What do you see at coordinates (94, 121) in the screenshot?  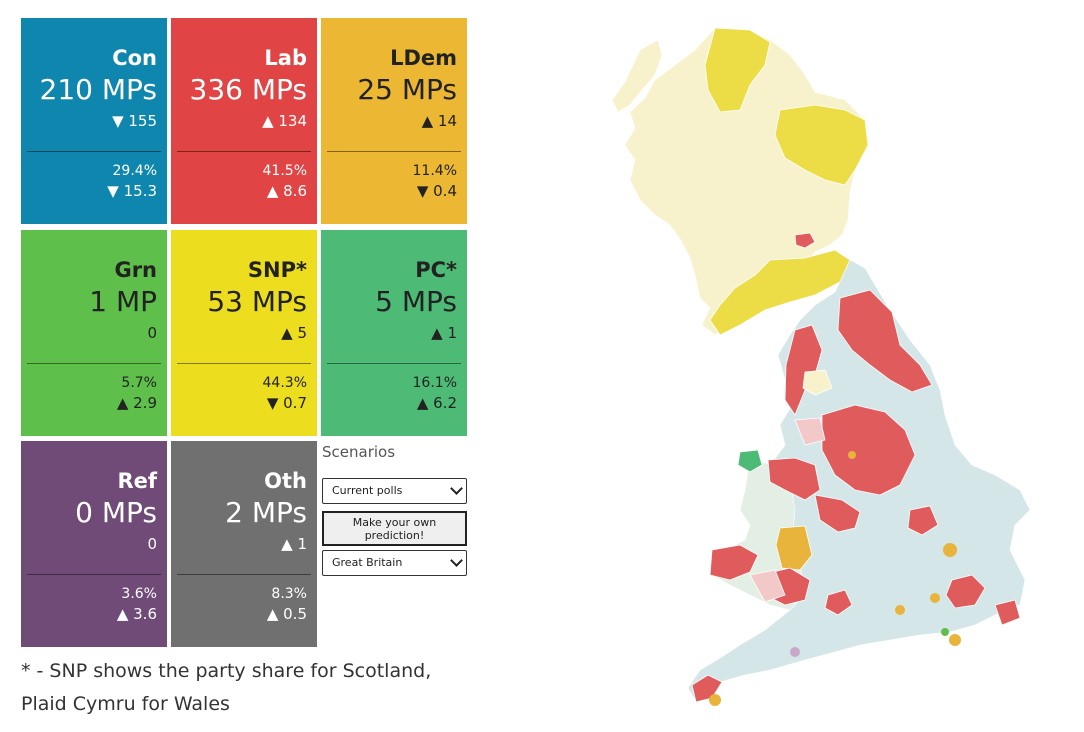 I see `party-tile-con: Con 210 MPs ▼ 155 29.4% ▼ 15.3` at bounding box center [94, 121].